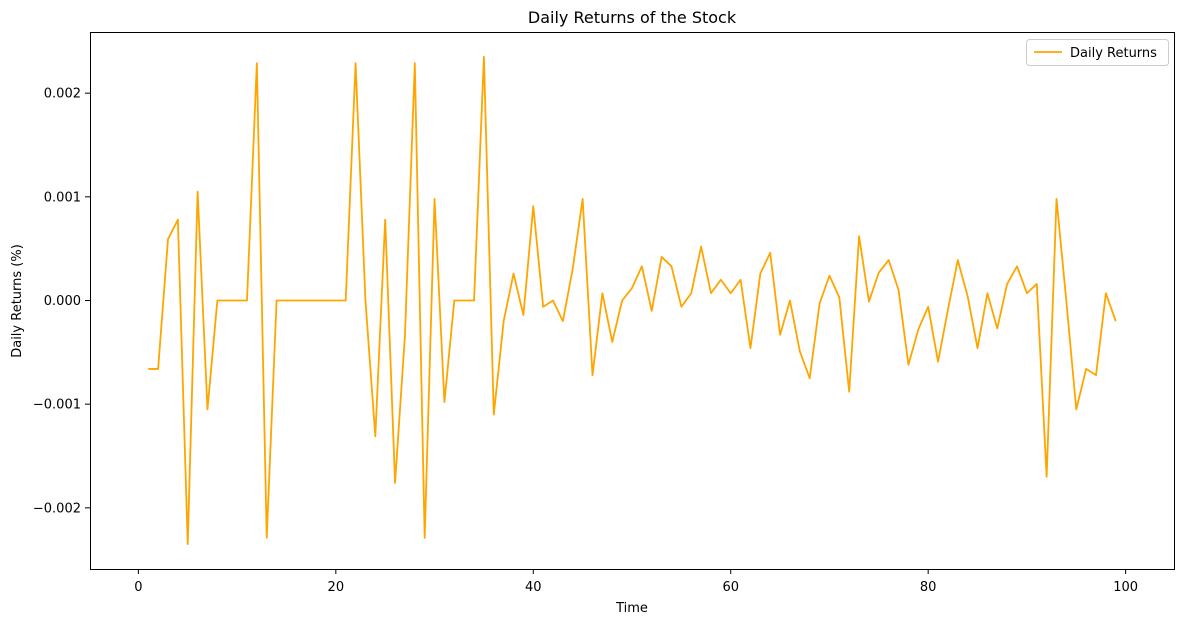 Image resolution: width=1185 pixels, height=624 pixels. What do you see at coordinates (336, 587) in the screenshot?
I see `x-tick-label: 20` at bounding box center [336, 587].